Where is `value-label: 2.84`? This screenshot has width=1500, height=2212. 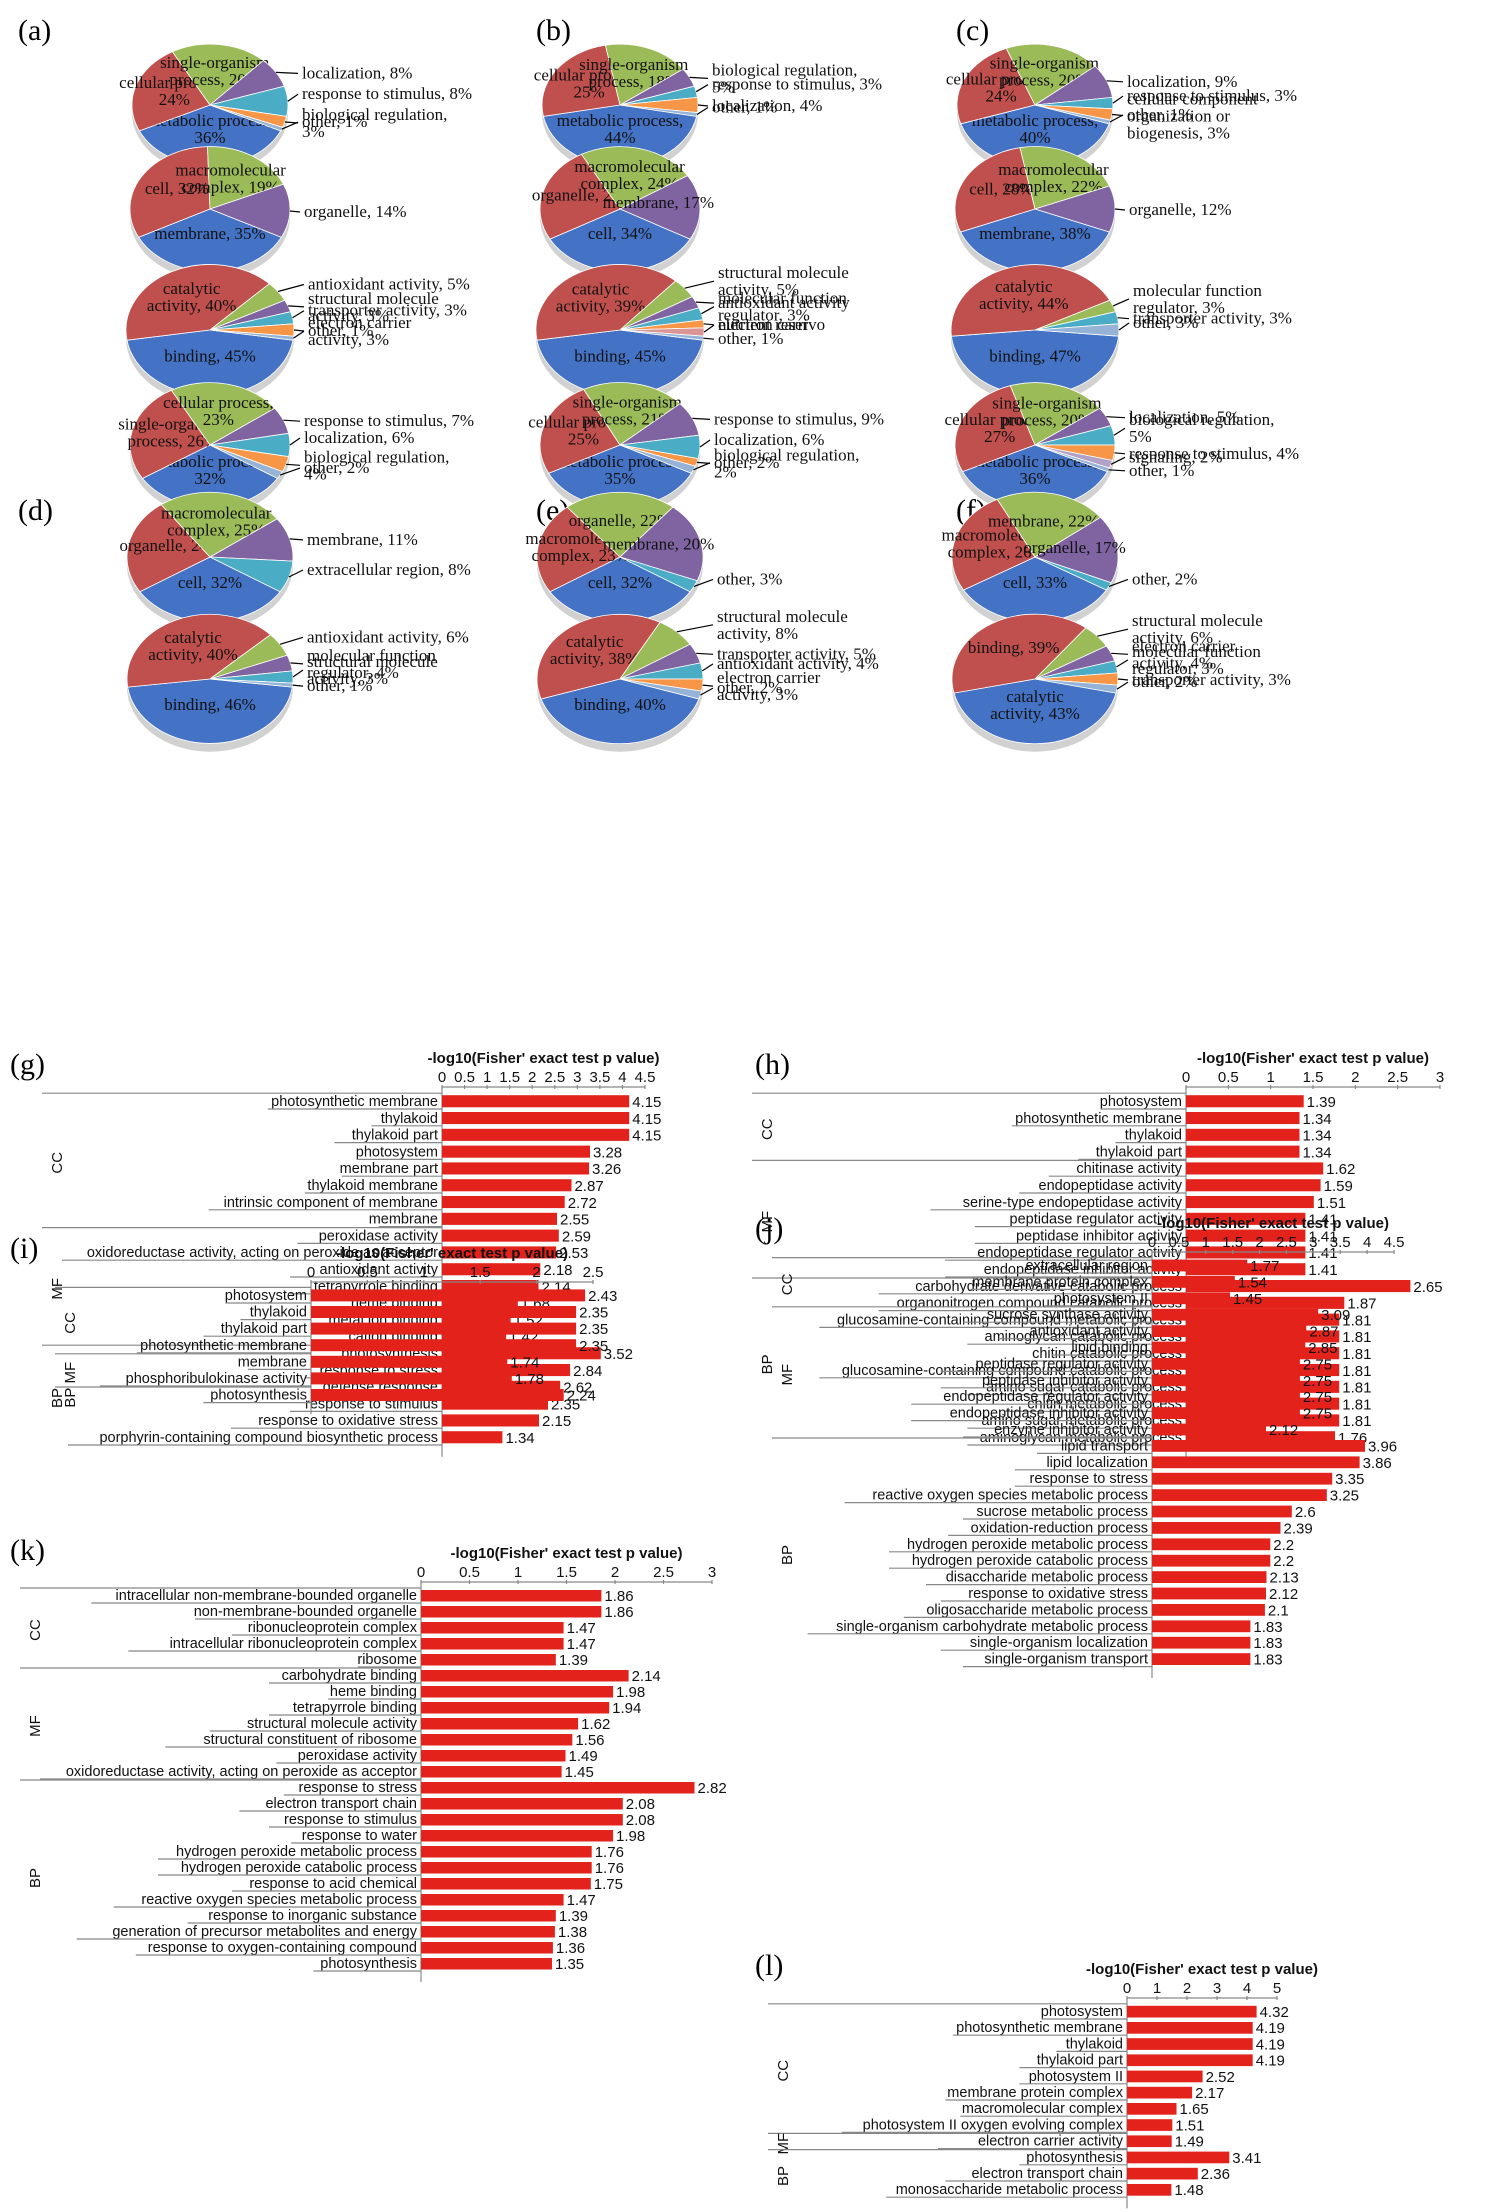 value-label: 2.84 is located at coordinates (587, 1371).